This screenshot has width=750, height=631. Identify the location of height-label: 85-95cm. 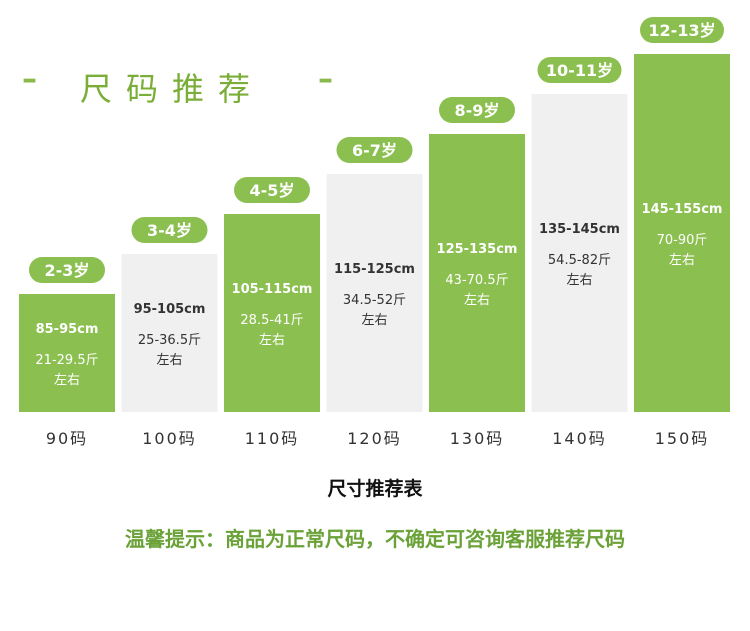
(67, 329).